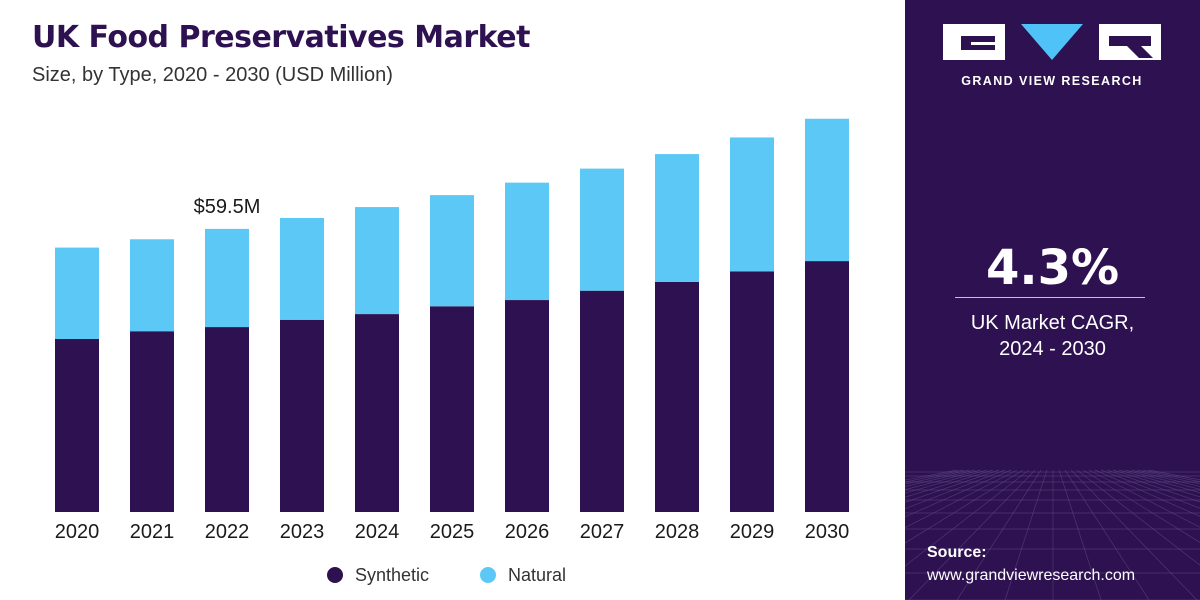 The width and height of the screenshot is (1200, 600). I want to click on legend-label-synthetic: Synthetic, so click(392, 575).